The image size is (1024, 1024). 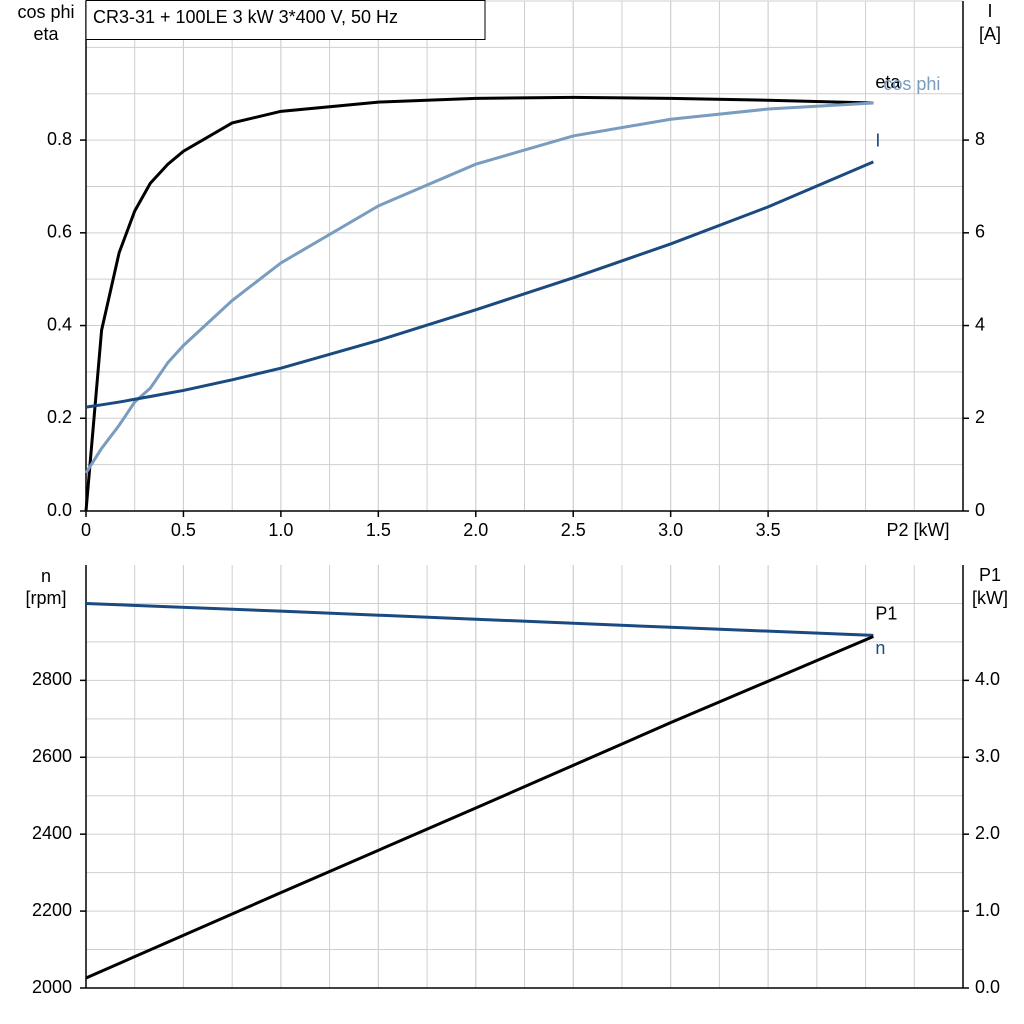 What do you see at coordinates (877, 141) in the screenshot?
I see `series-label: I` at bounding box center [877, 141].